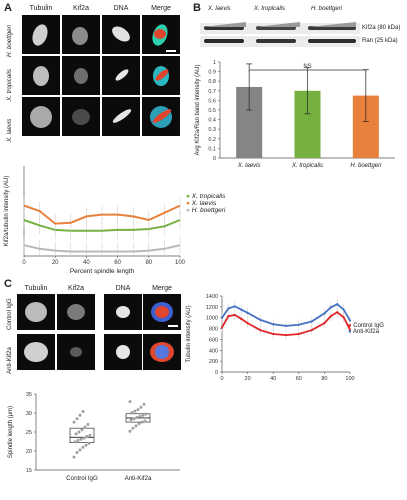  What do you see at coordinates (138, 478) in the screenshot?
I see `category-label: Anti-Kif2a` at bounding box center [138, 478].